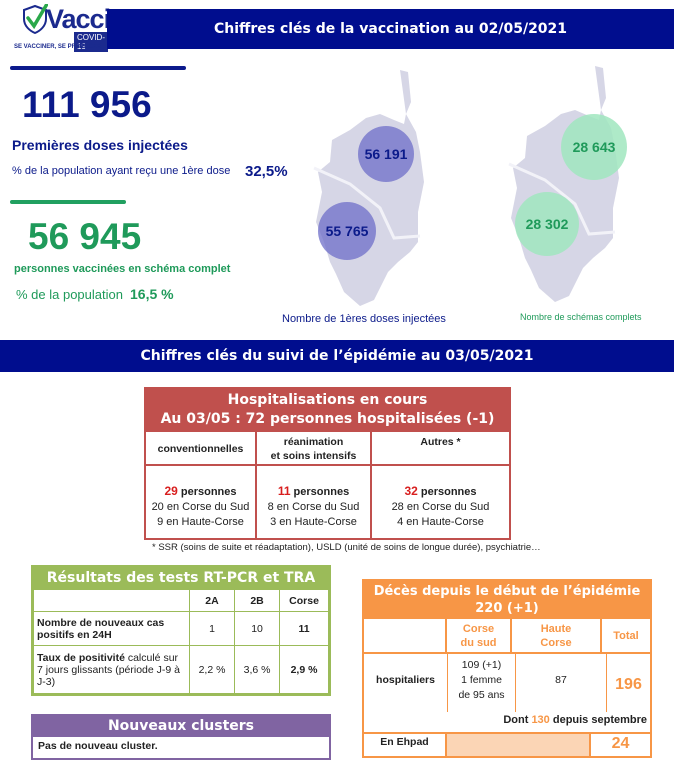  Describe the element at coordinates (440, 522) in the screenshot. I see `haute: 4 en Haute-Corse` at that location.